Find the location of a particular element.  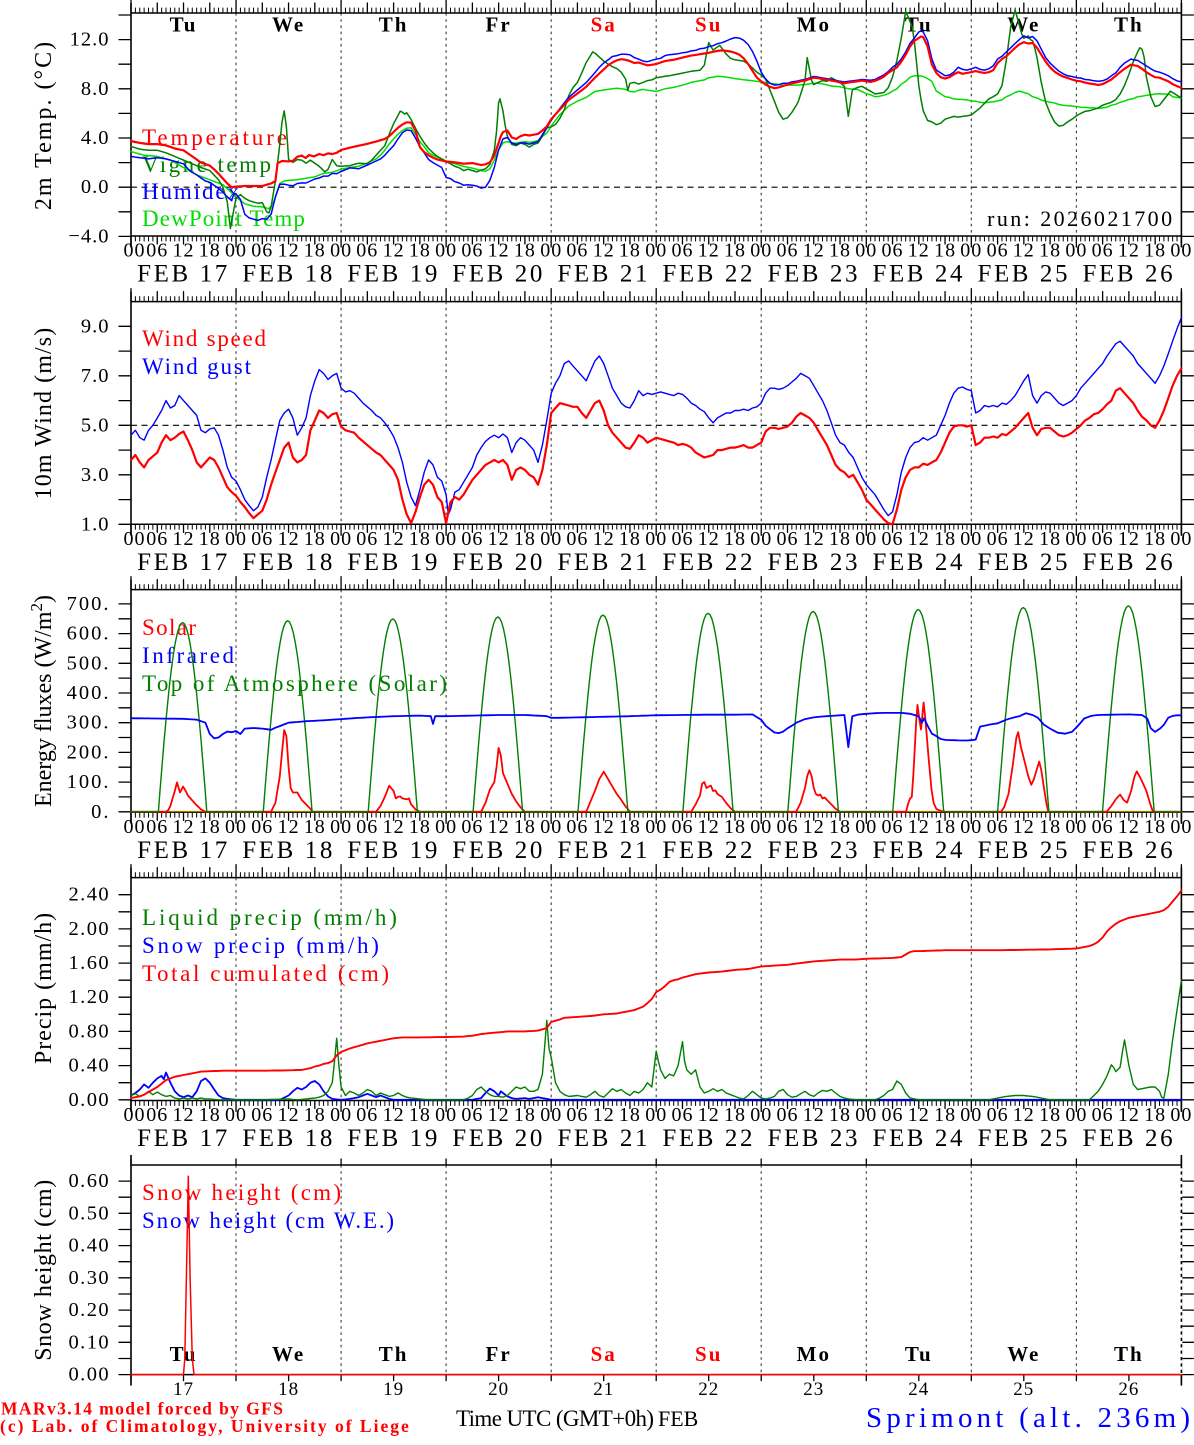

svg-text: 23 is located at coordinates (813, 1389).